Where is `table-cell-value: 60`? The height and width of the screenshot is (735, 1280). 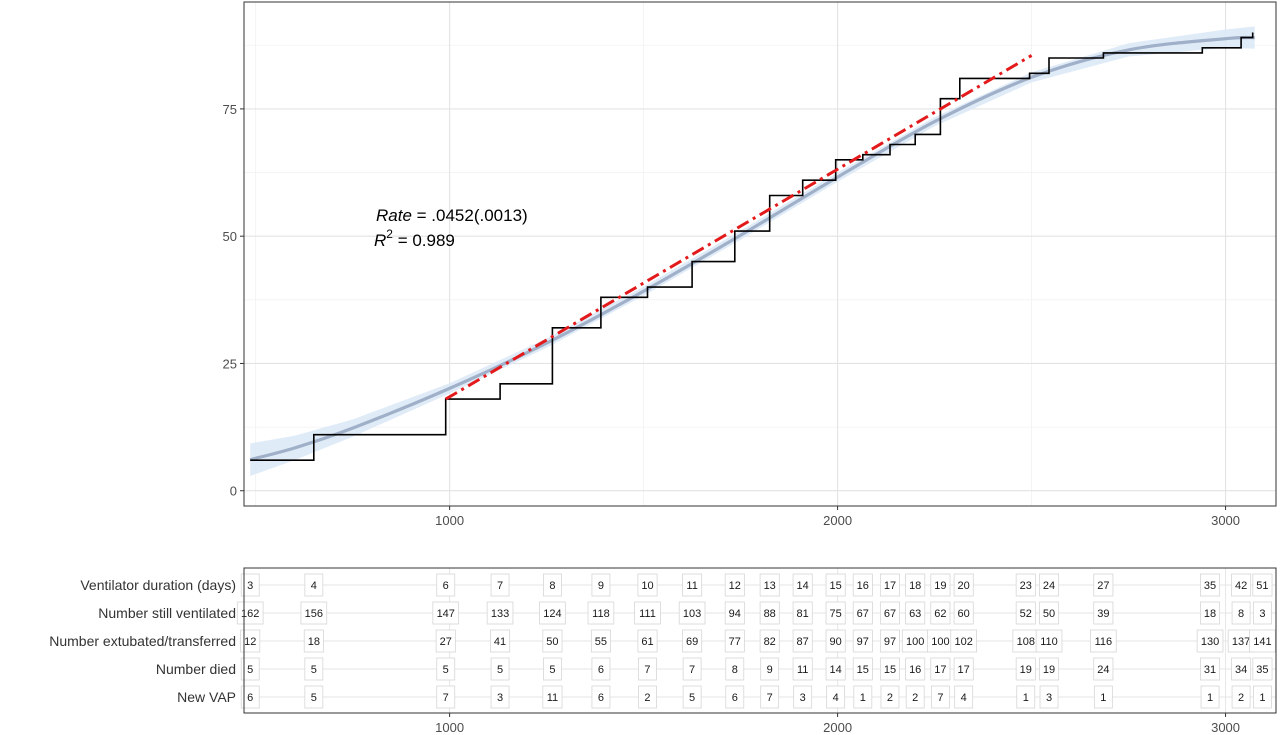
table-cell-value: 60 is located at coordinates (964, 614).